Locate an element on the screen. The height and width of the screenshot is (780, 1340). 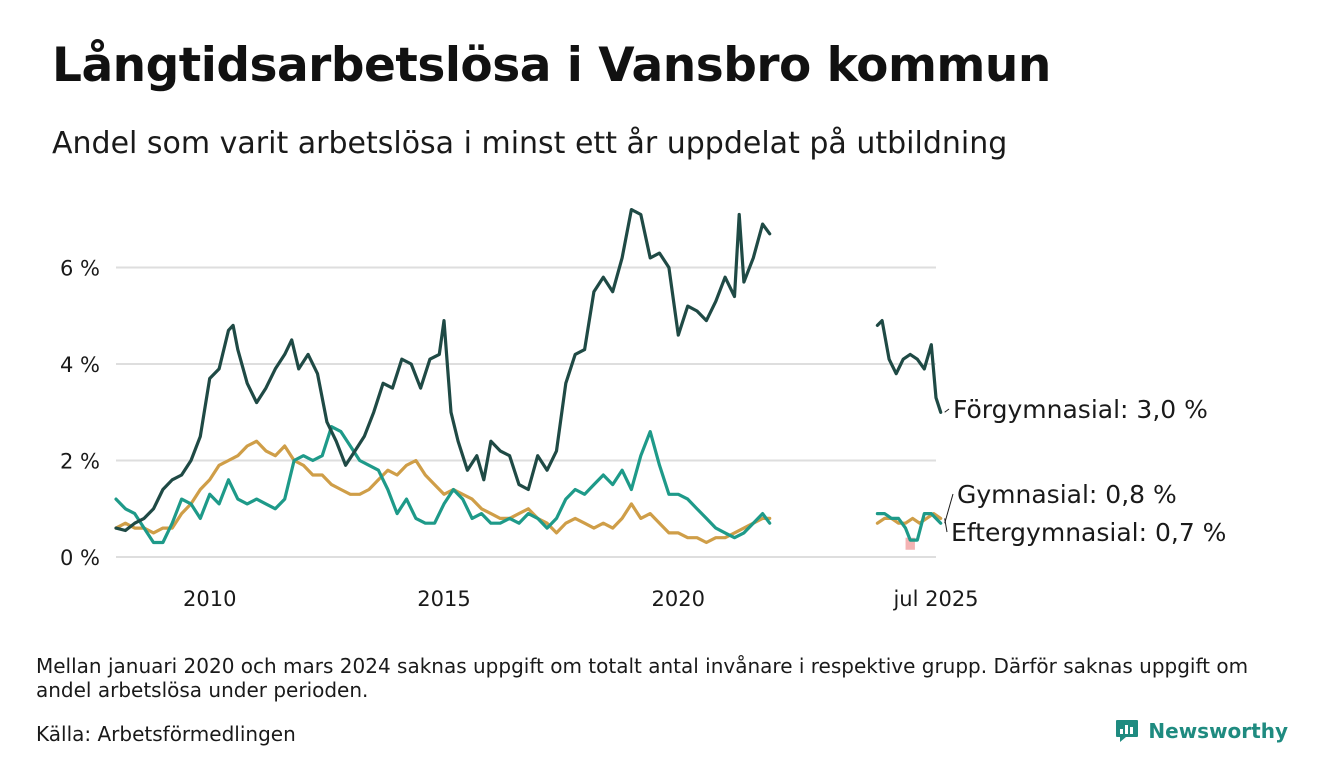
brand-logo: Newsworthy is located at coordinates (1201, 731).